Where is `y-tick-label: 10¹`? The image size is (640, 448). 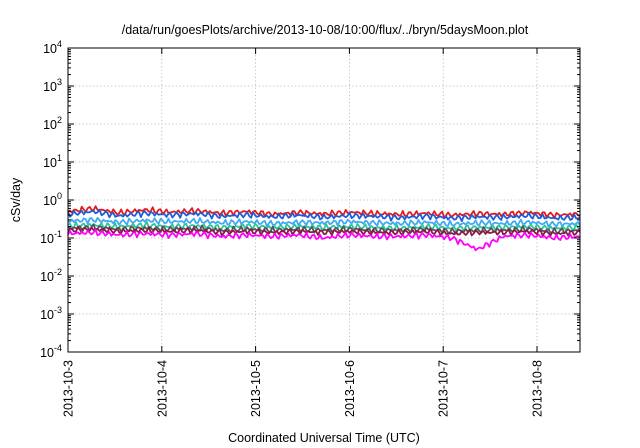
y-tick-label: 10¹ is located at coordinates (52, 161).